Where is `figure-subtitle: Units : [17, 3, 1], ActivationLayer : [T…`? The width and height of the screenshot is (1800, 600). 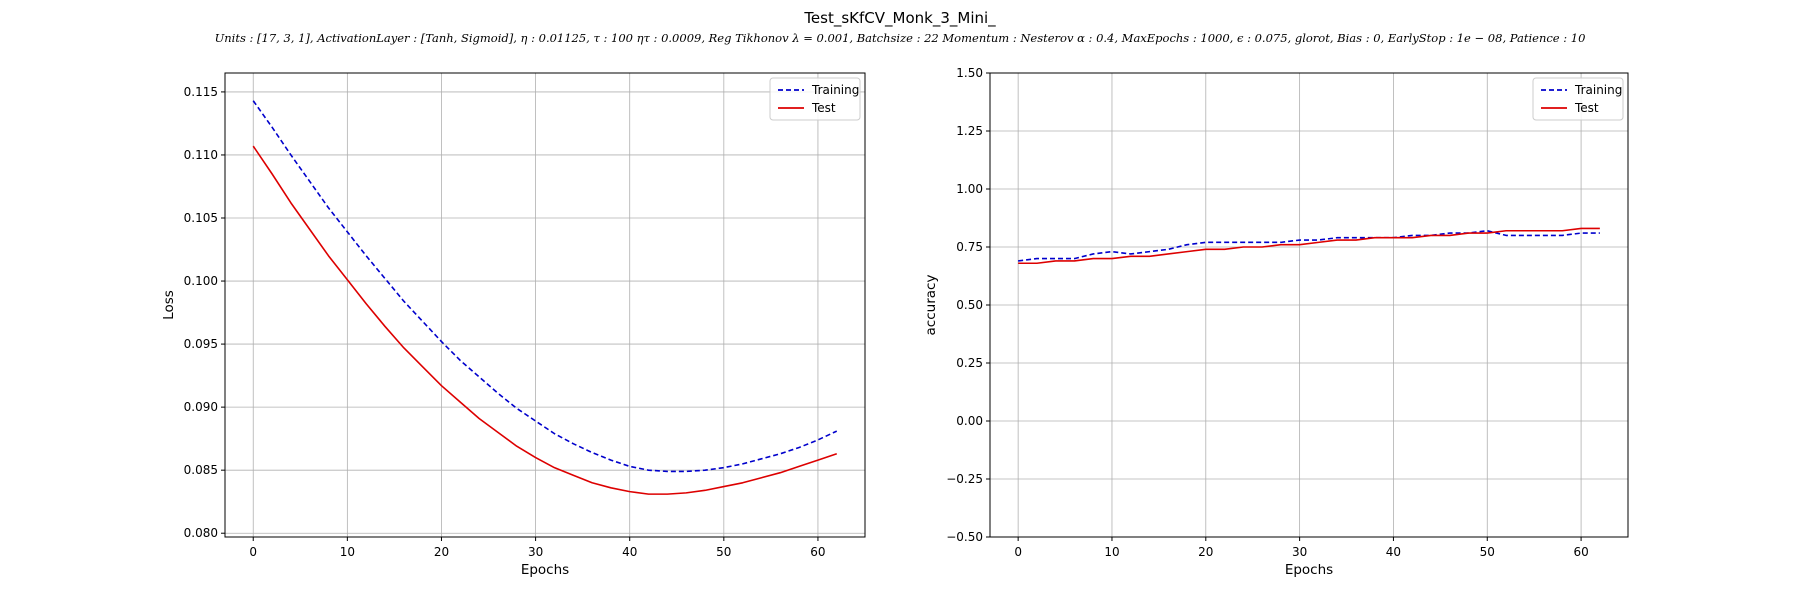
figure-subtitle: Units : [17, 3, 1], ActivationLayer : [T… is located at coordinates (900, 38).